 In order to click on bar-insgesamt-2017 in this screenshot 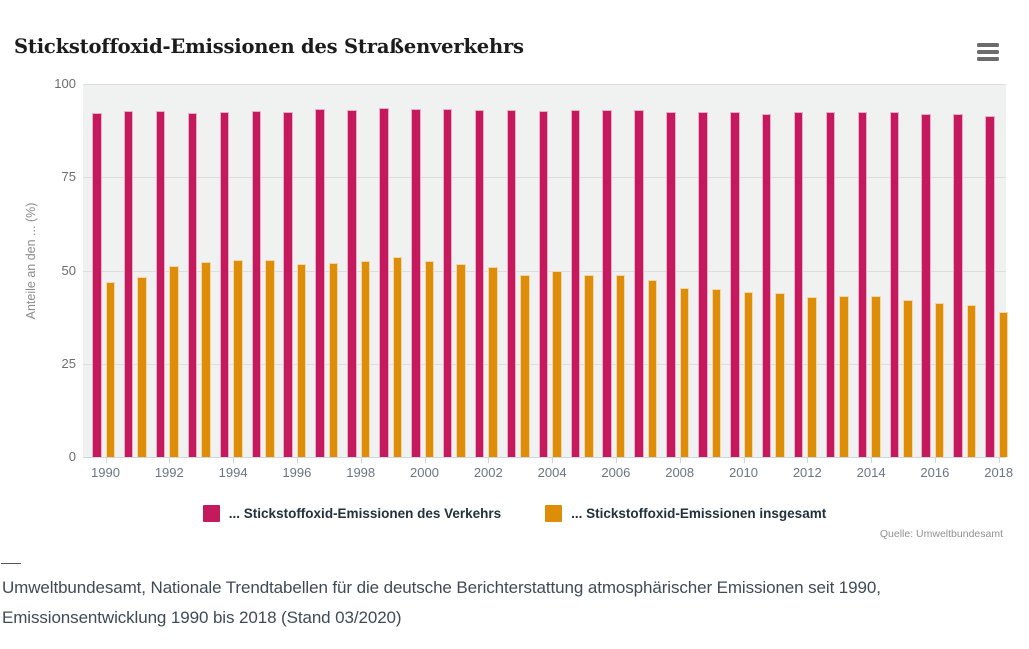, I will do `click(971, 381)`.